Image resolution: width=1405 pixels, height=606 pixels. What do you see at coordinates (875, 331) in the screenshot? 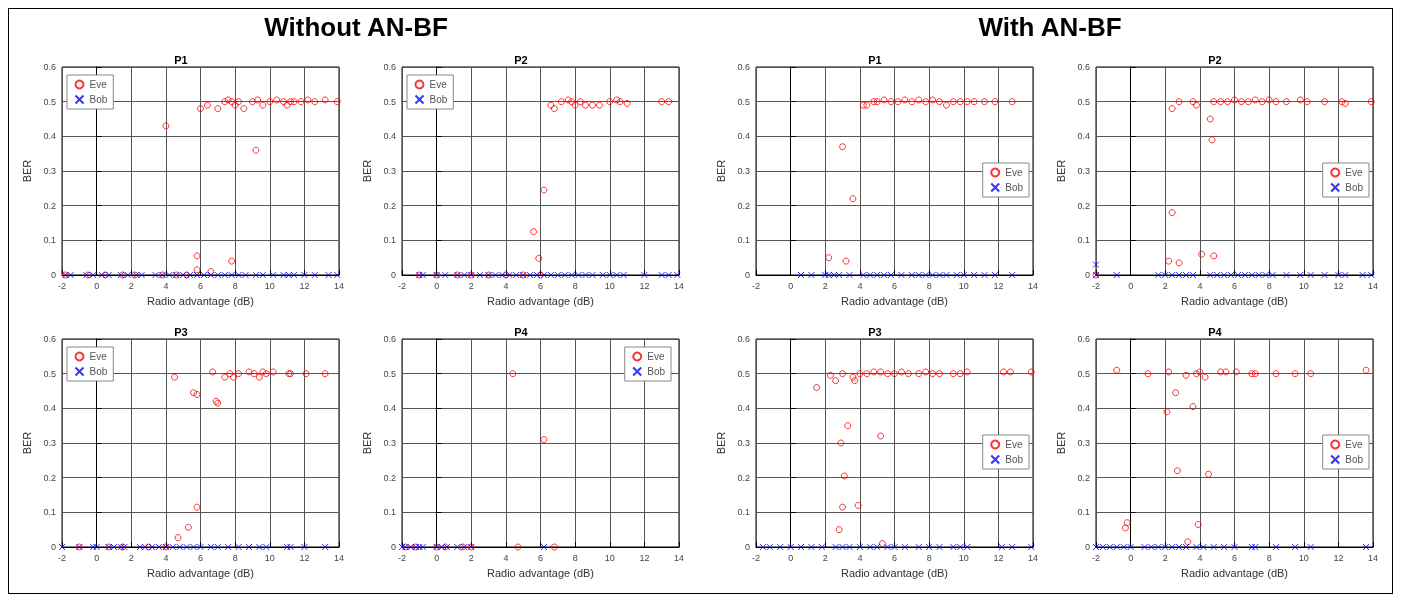
I see `chart-title: P3` at bounding box center [875, 331].